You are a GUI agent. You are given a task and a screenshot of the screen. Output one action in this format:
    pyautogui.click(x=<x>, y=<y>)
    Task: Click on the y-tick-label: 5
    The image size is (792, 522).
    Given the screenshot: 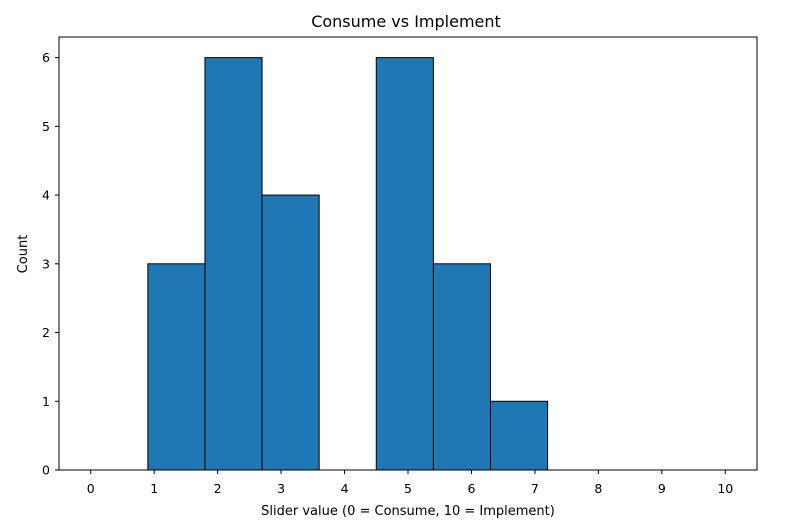 What is the action you would take?
    pyautogui.click(x=46, y=126)
    